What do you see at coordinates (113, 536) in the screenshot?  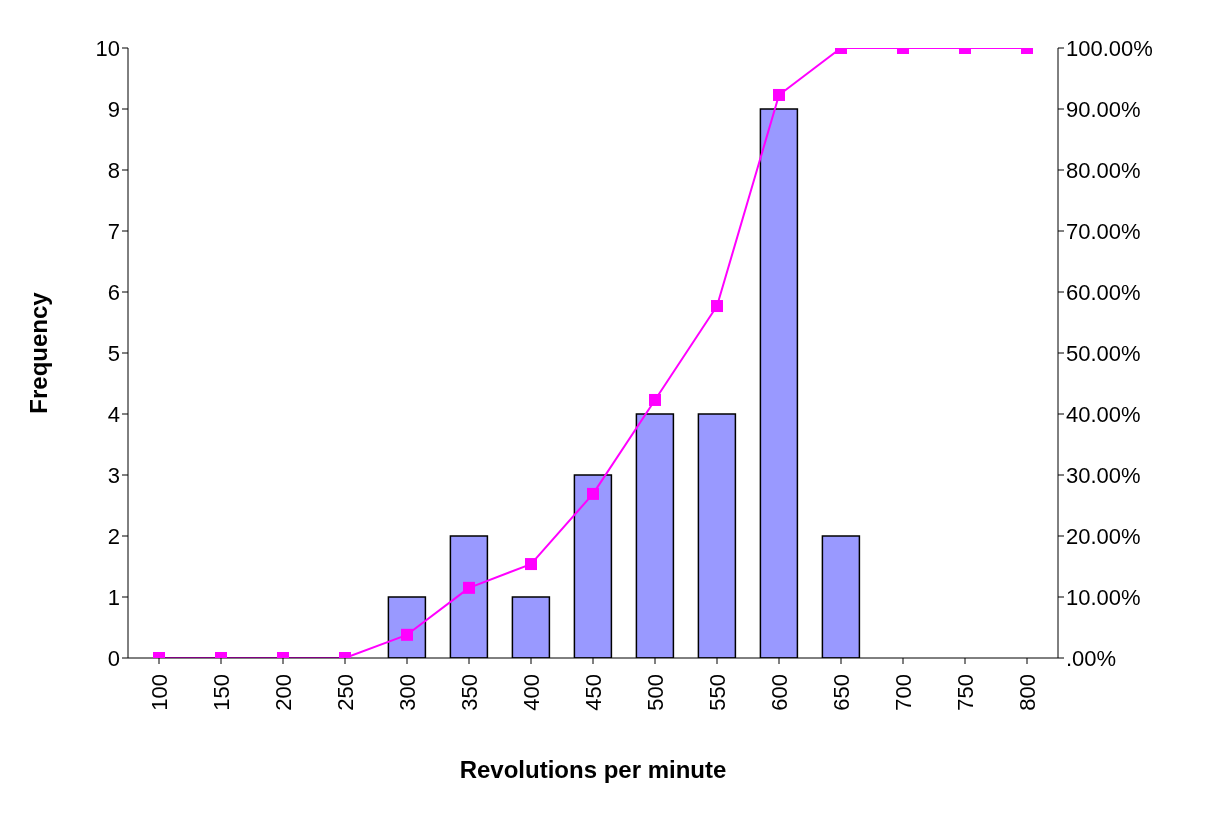 I see `y-tick-label: 2` at bounding box center [113, 536].